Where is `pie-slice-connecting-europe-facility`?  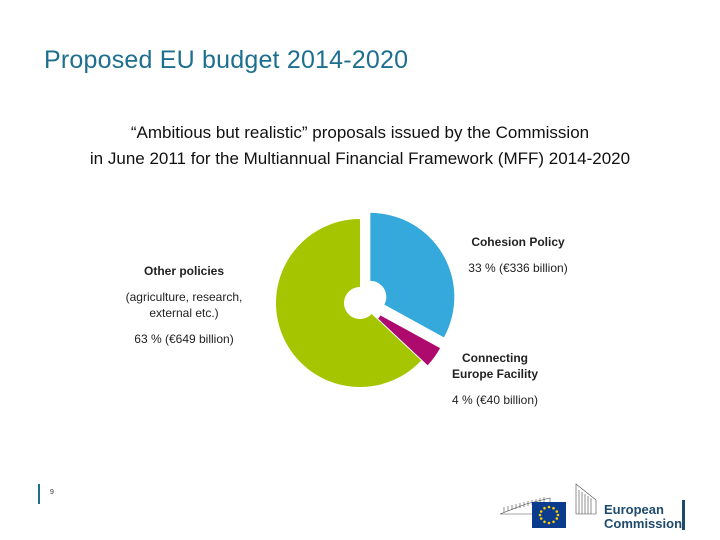 pie-slice-connecting-europe-facility is located at coordinates (409, 340).